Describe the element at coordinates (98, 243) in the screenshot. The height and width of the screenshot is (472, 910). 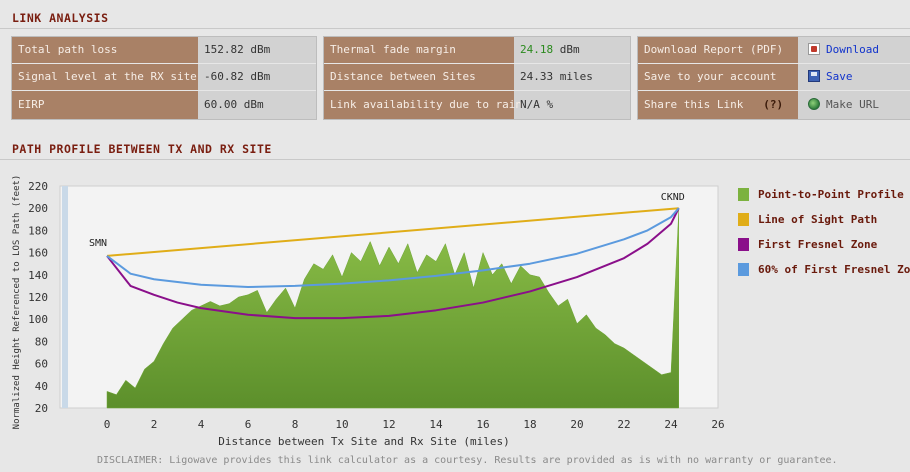
I see `tx-site-label: SMN` at that location.